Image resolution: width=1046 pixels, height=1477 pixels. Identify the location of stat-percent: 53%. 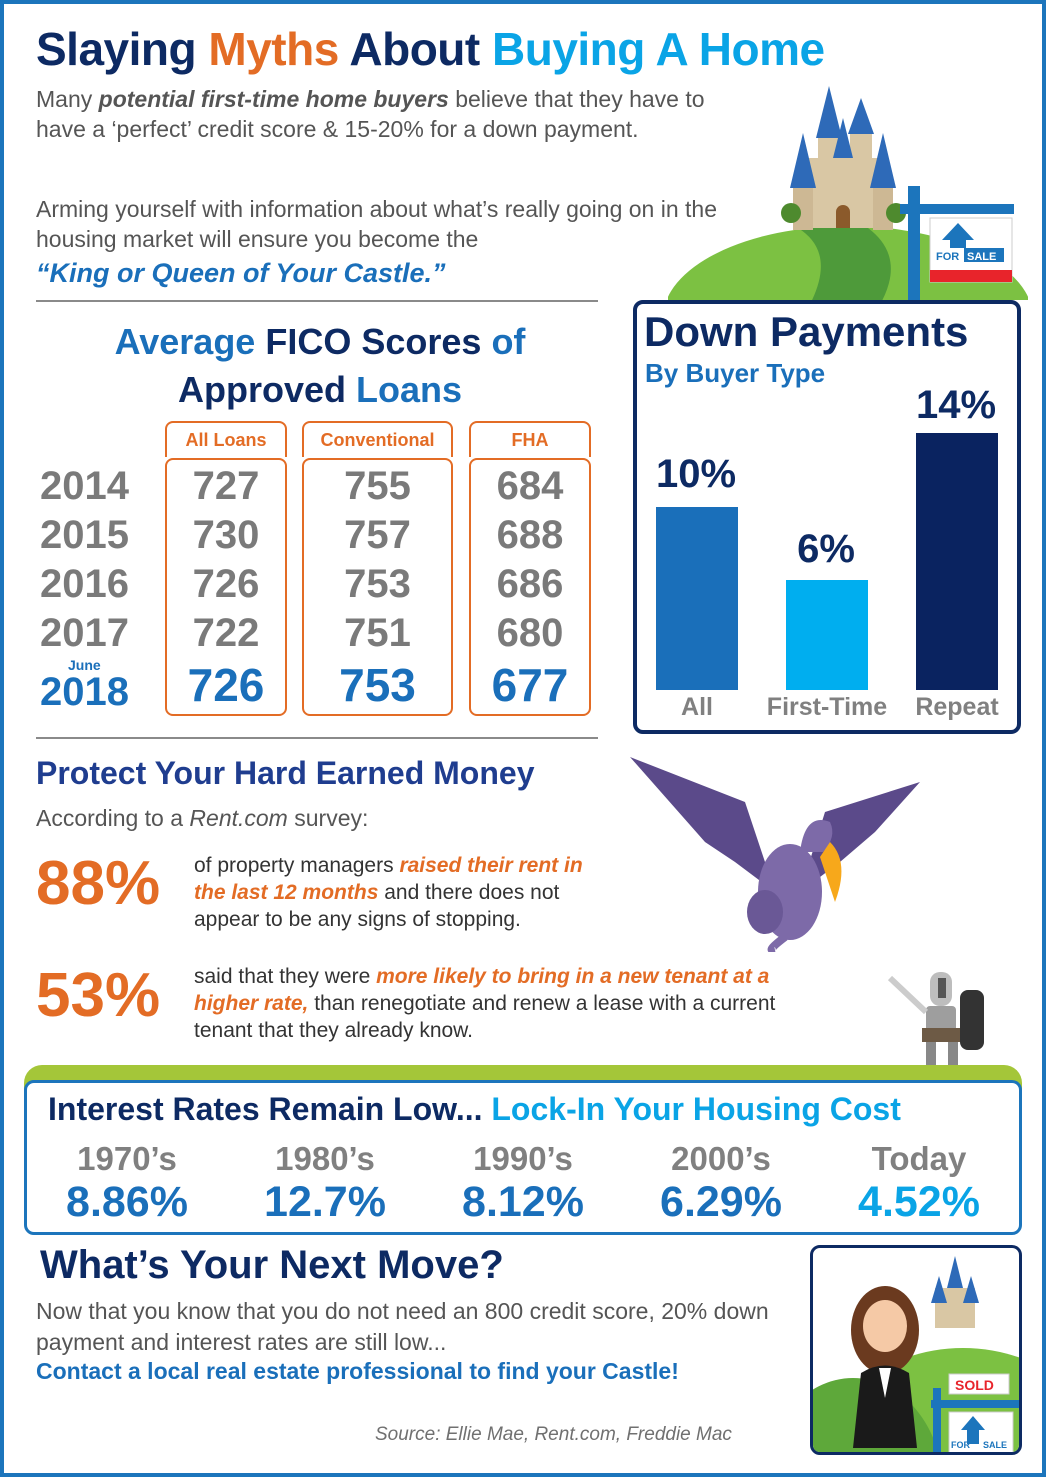
(98, 995).